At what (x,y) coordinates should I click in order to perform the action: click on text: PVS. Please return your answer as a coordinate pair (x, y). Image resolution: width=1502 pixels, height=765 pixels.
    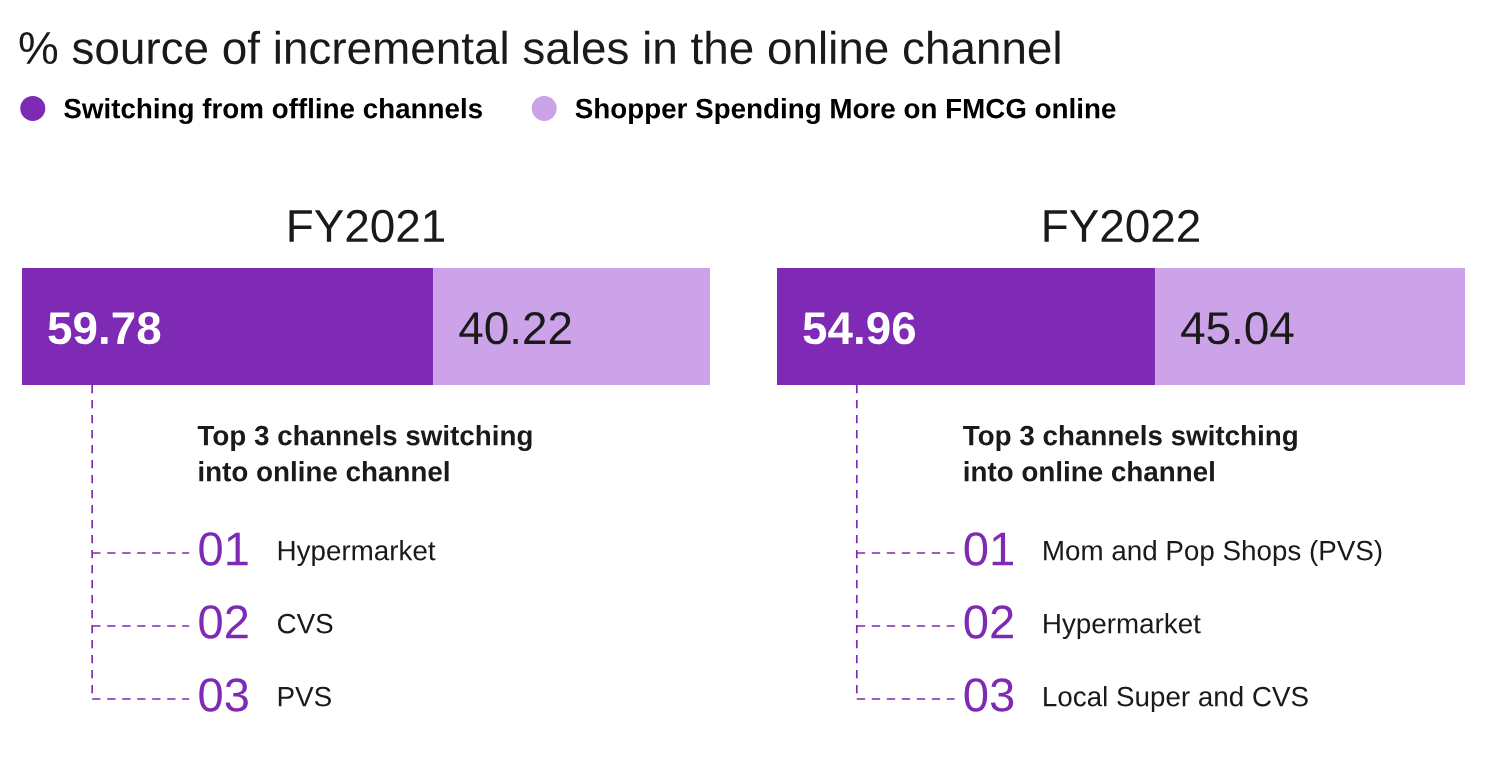
    Looking at the image, I should click on (304, 696).